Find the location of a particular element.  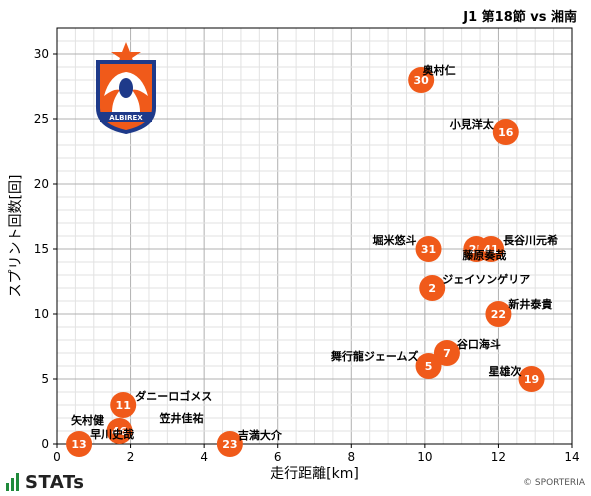

y-tick-labels: 0 5 10 15 20 25 30 is located at coordinates (45, 249).